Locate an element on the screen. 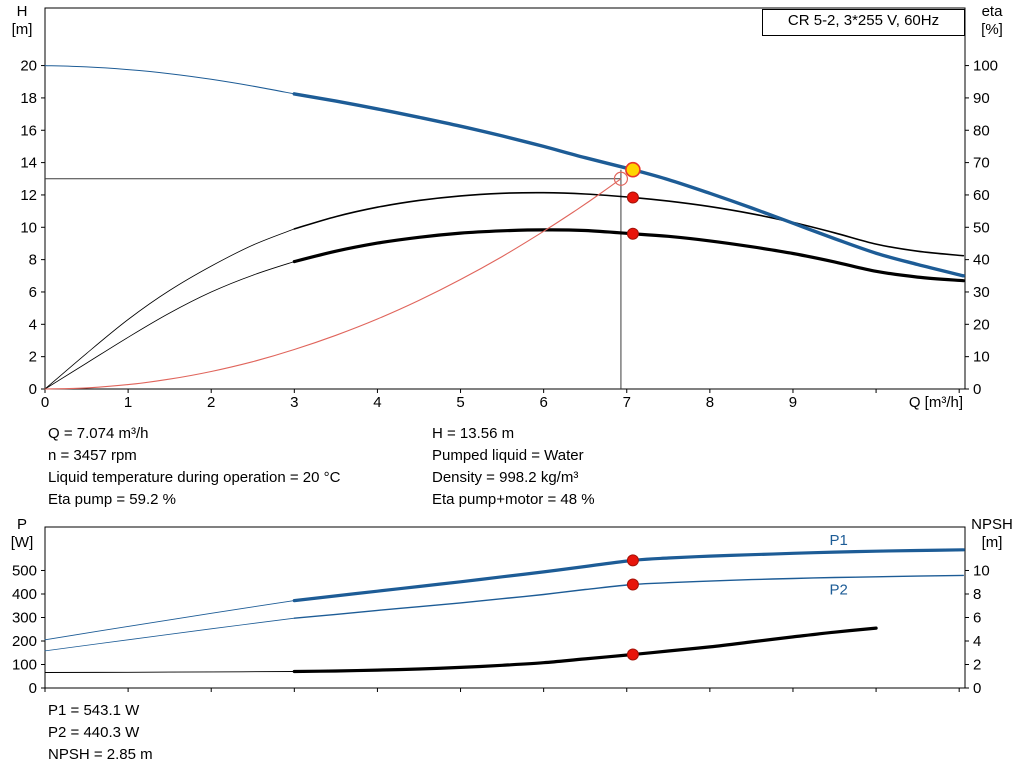 This screenshot has width=1024, height=781. p2-curve-lead-in is located at coordinates (169, 634).